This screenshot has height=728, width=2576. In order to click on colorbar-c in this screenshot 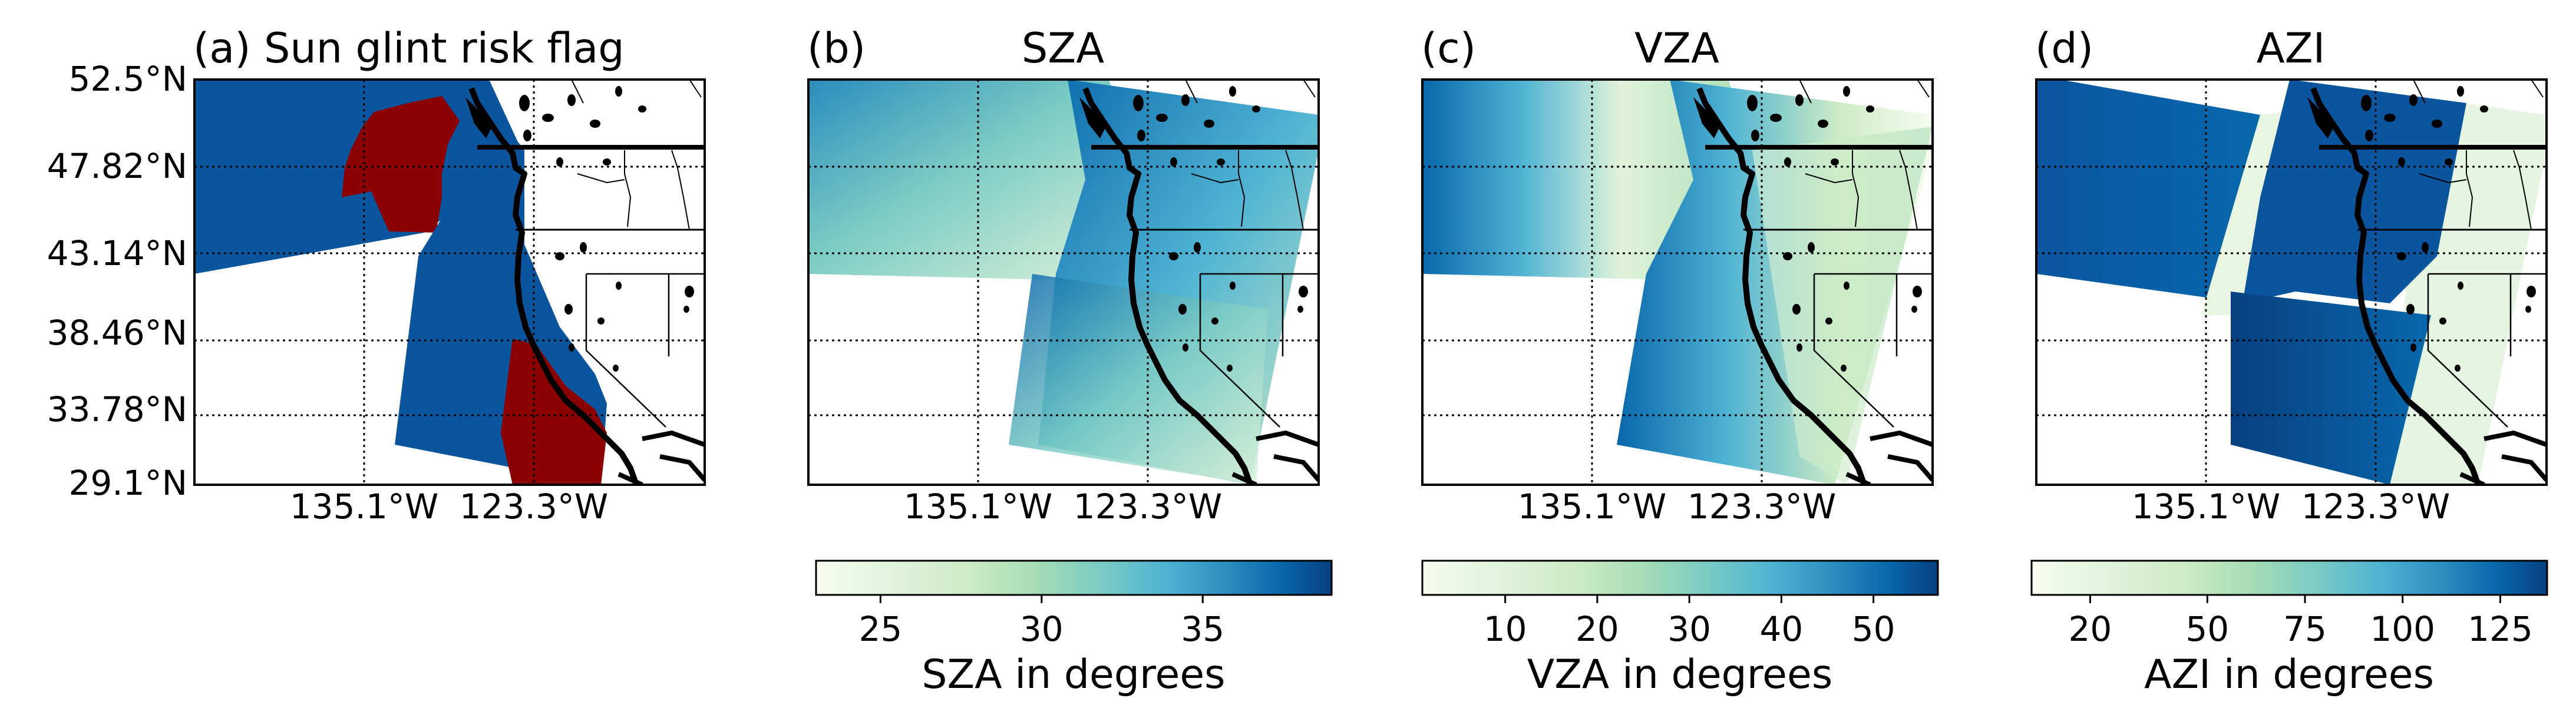, I will do `click(1680, 578)`.